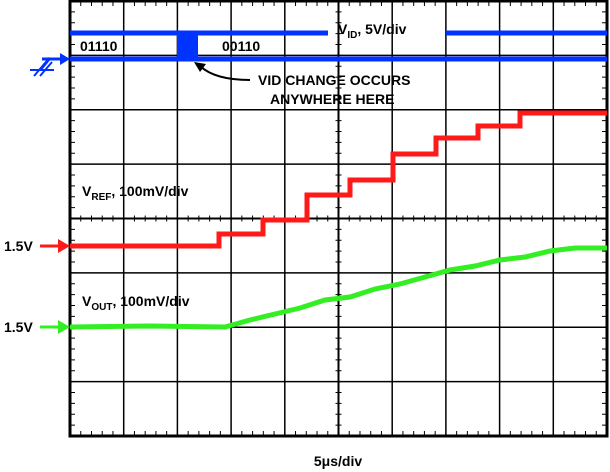  Describe the element at coordinates (50, 65) in the screenshot. I see `ground-marker` at that location.